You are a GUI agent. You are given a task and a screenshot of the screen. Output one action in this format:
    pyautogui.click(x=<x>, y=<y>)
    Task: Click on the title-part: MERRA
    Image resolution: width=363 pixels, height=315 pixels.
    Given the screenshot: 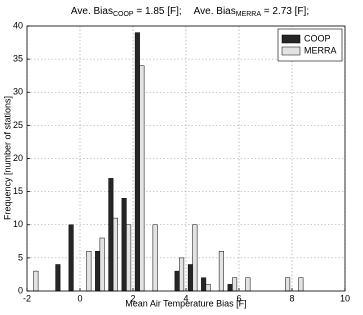 What is the action you would take?
    pyautogui.click(x=249, y=14)
    